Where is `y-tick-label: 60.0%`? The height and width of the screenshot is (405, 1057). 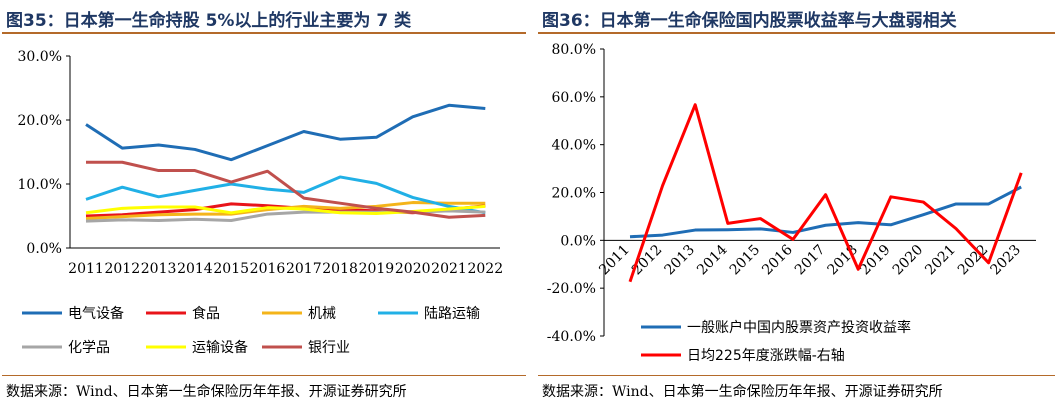
y-tick-label: 60.0% is located at coordinates (574, 98).